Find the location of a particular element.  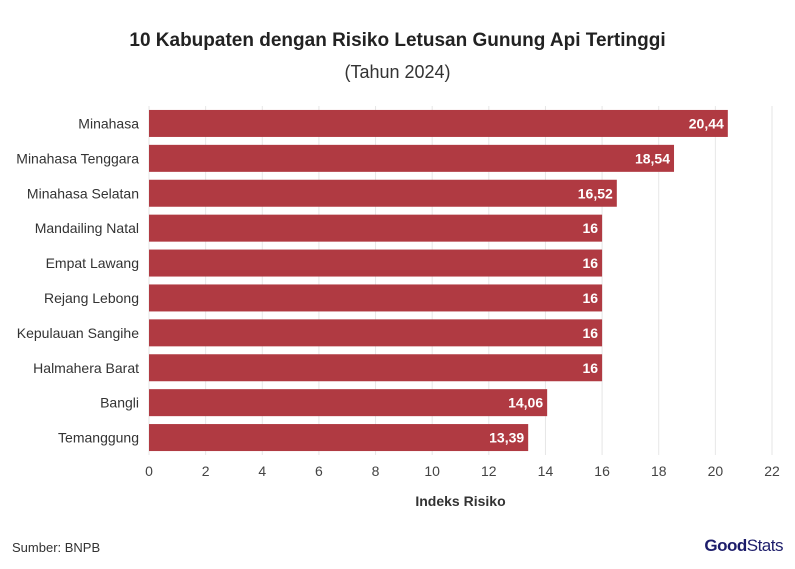

y-category-label: Empat Lawang is located at coordinates (92, 263).